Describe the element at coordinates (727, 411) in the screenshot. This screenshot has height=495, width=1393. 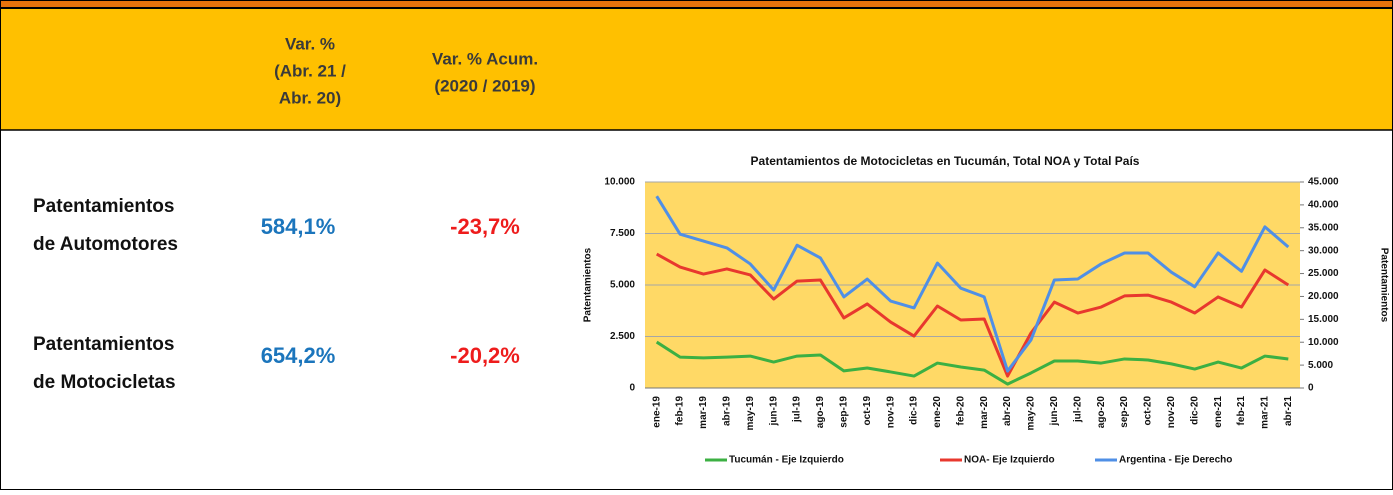
I see `x-tick-label: abr-19` at that location.